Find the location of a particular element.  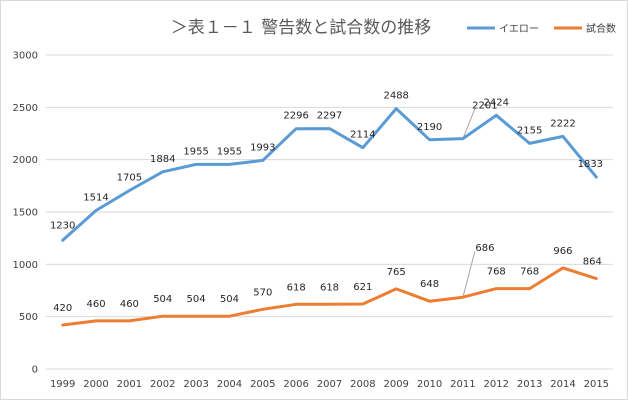

data-label: 1884 is located at coordinates (162, 159).